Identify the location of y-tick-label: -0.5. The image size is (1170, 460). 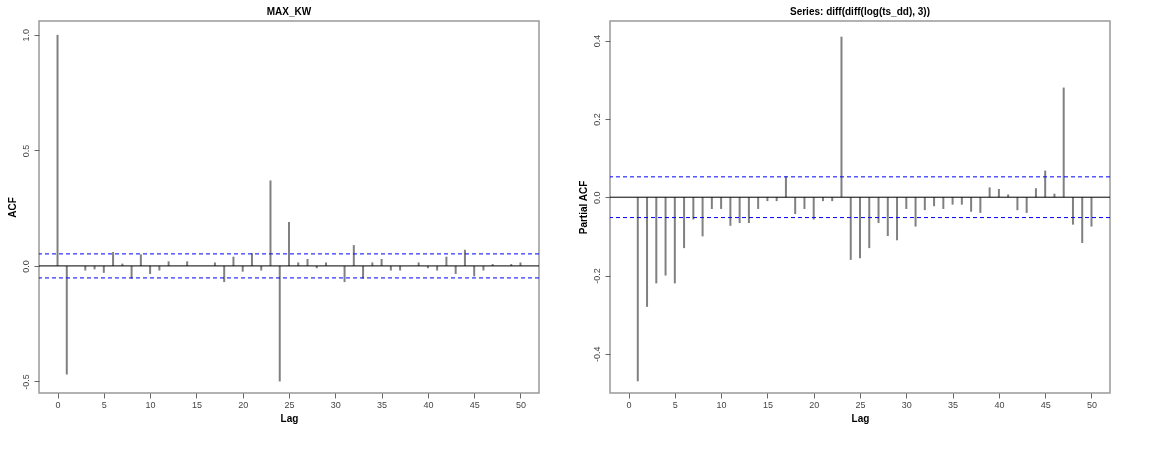
(25, 382).